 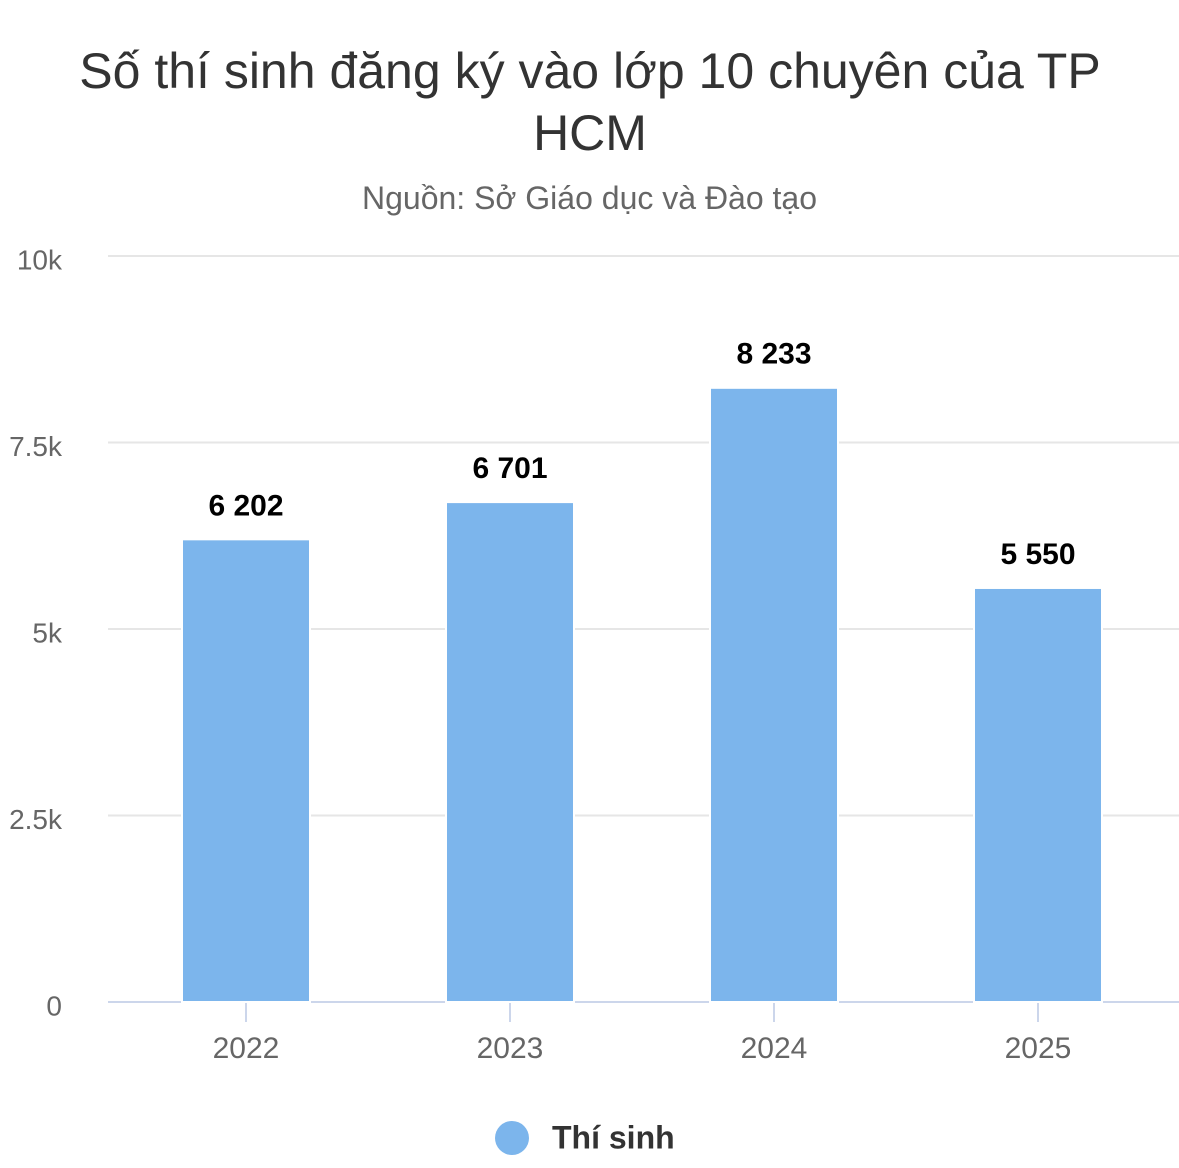 What do you see at coordinates (246, 1048) in the screenshot?
I see `x-tick-label: 2022` at bounding box center [246, 1048].